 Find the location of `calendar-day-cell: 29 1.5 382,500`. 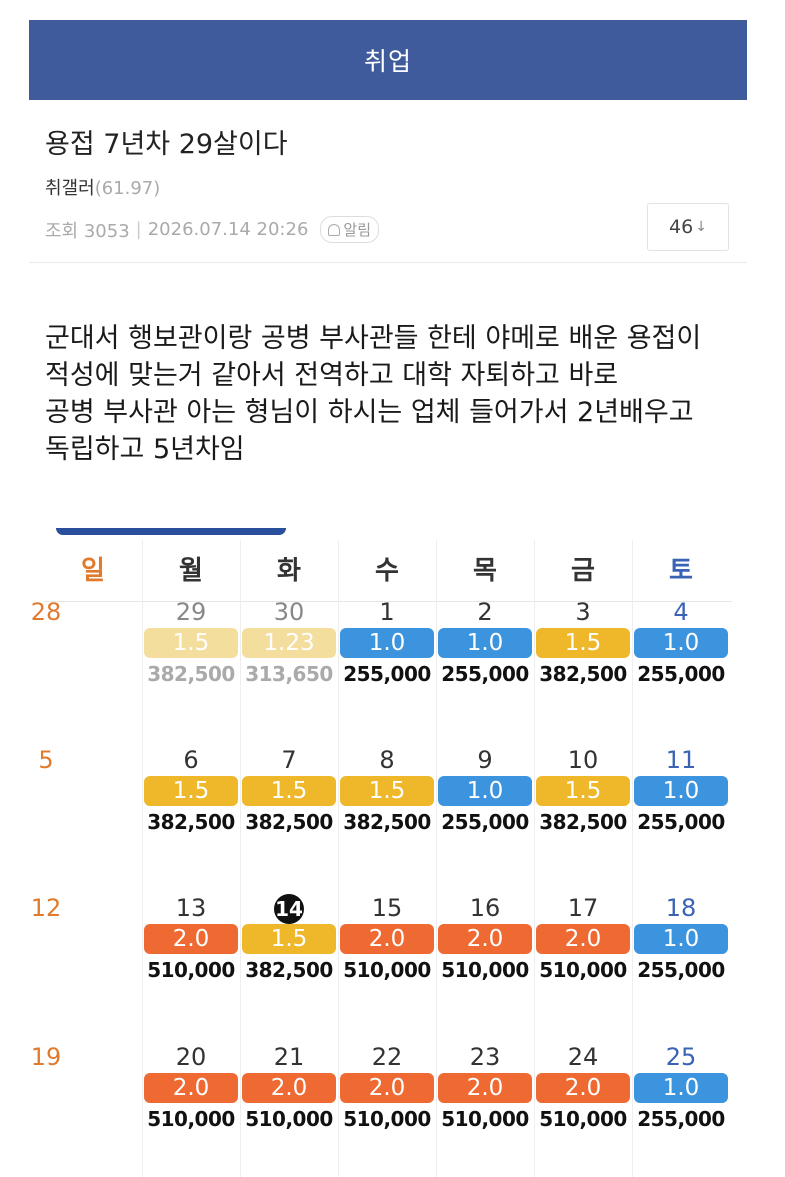

calendar-day-cell: 29 1.5 382,500 is located at coordinates (191, 672).